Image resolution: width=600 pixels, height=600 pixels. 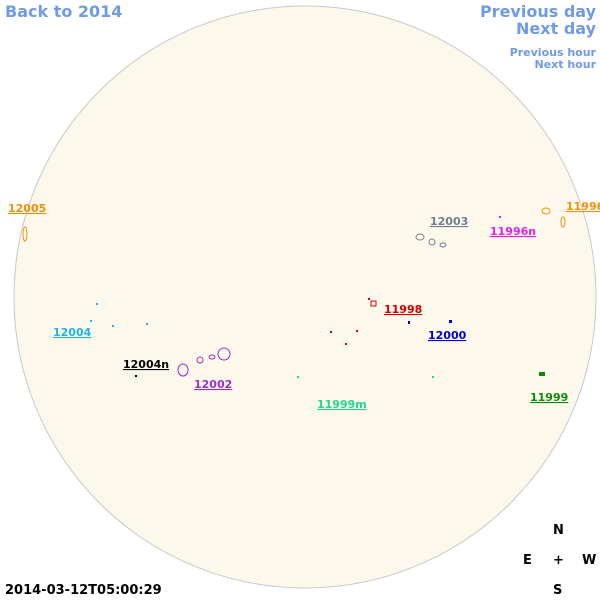 What do you see at coordinates (589, 560) in the screenshot?
I see `compass-west: W` at bounding box center [589, 560].